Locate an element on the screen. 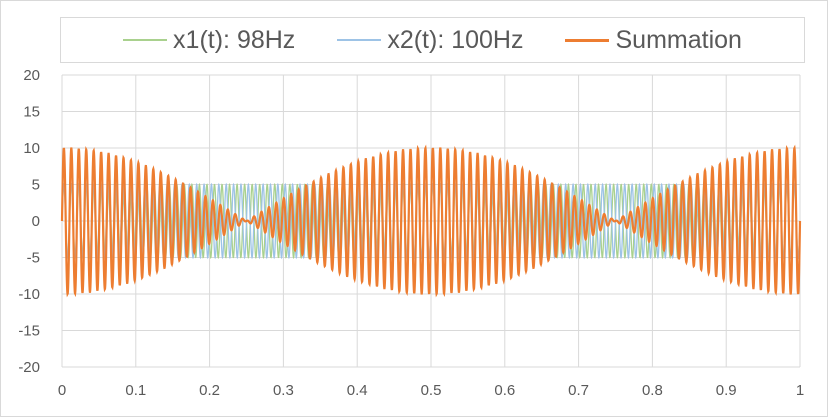  x-tick-label-7: 0.7 is located at coordinates (578, 390).